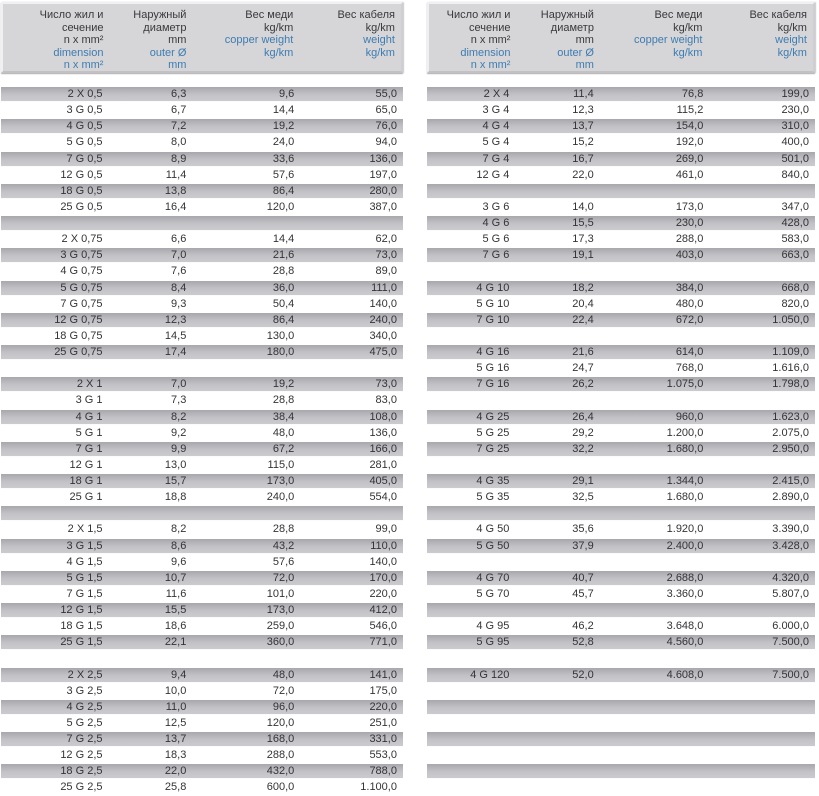 This screenshot has height=796, width=819. Describe the element at coordinates (795, 206) in the screenshot. I see `cell-cable-weight: 347,0` at that location.